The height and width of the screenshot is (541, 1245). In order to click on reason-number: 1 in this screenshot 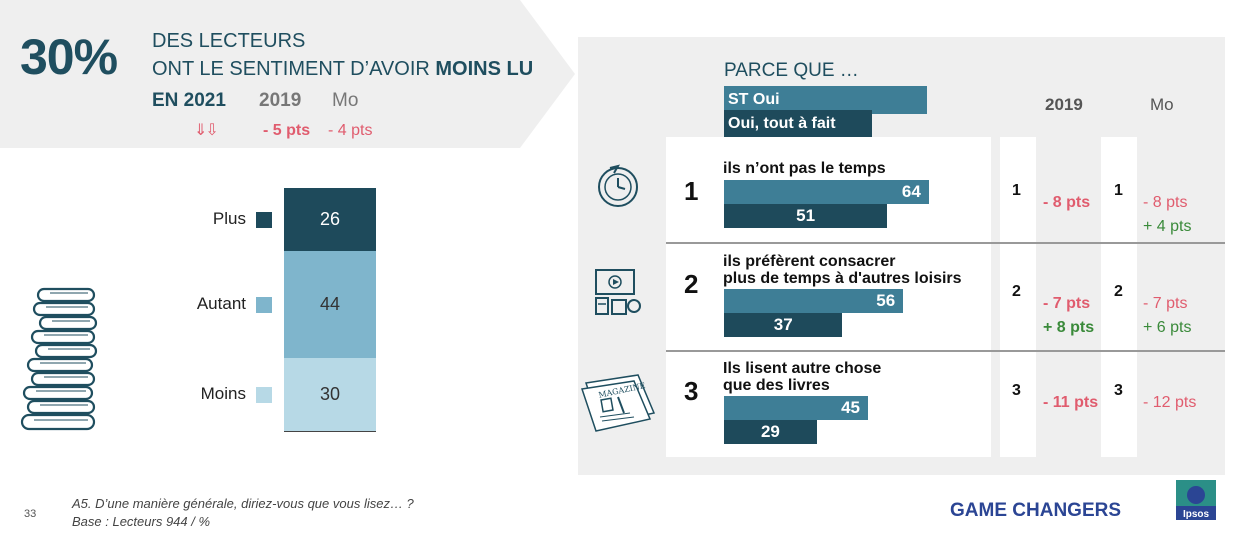, I will do `click(691, 191)`.